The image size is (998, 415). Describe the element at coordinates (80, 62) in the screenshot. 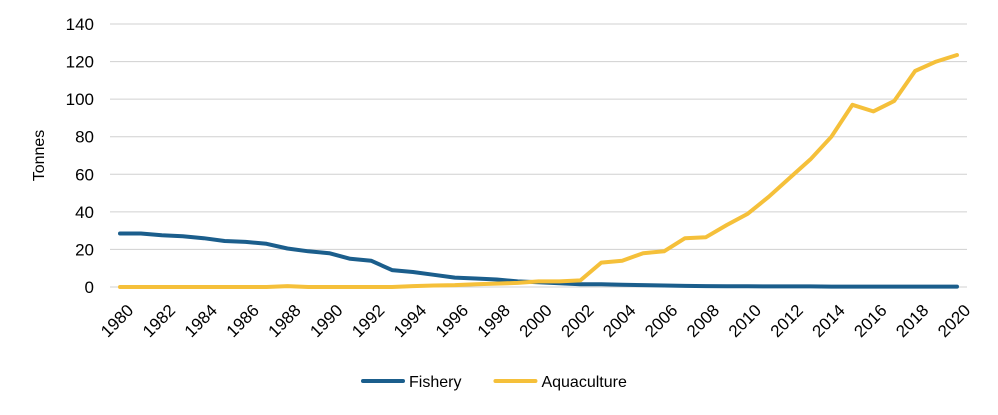

I see `y-tick-label: 120` at that location.